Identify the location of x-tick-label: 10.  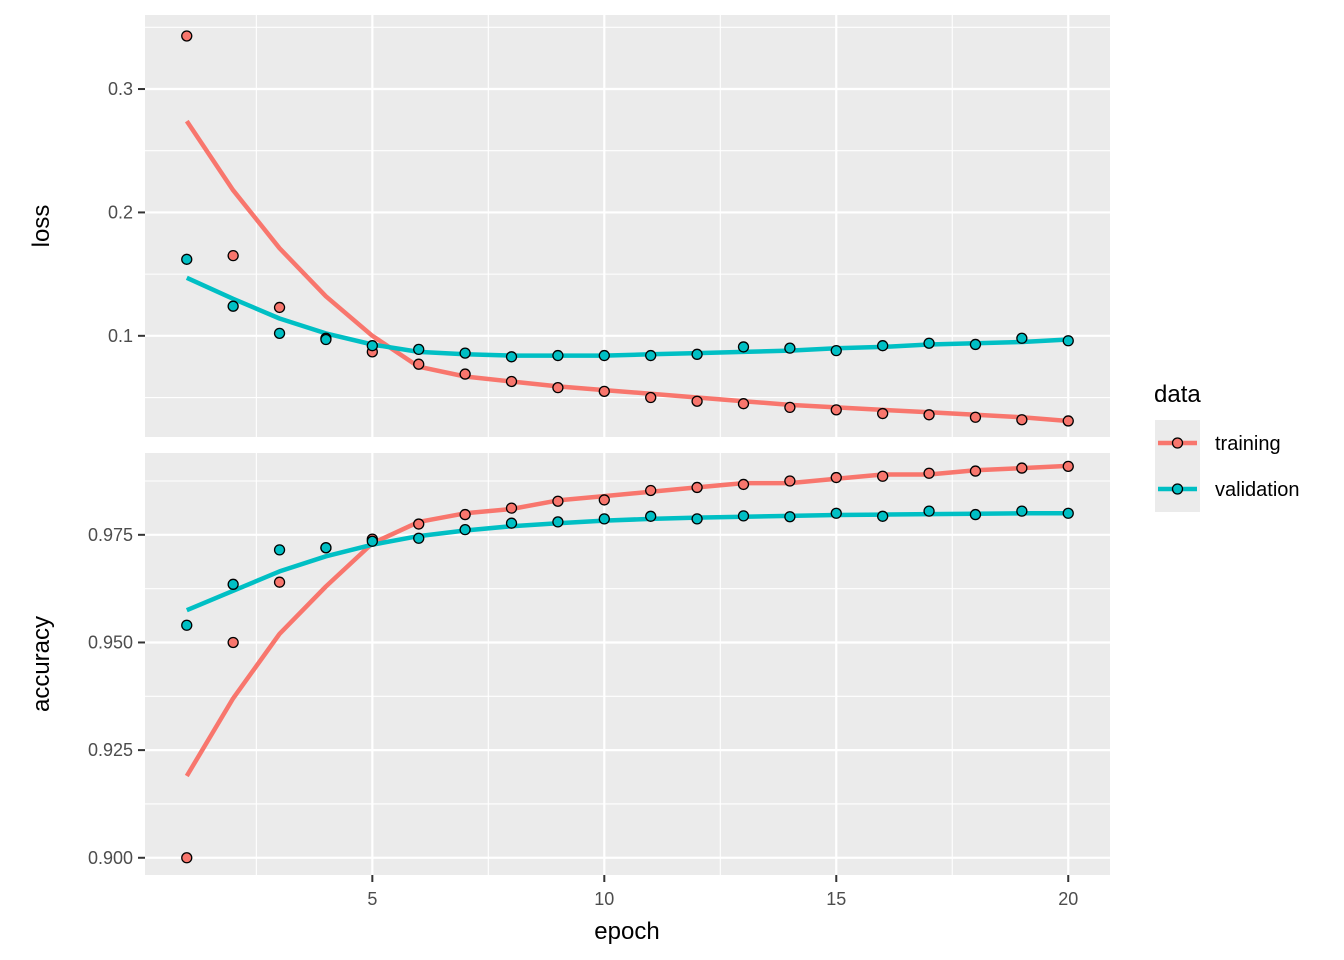
(604, 899).